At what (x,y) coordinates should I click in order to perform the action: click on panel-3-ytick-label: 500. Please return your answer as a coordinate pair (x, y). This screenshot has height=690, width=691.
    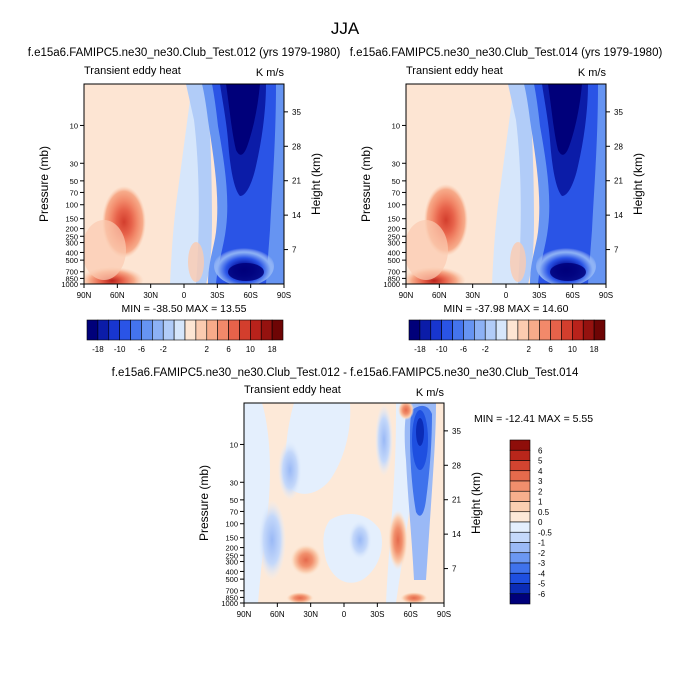
    Looking at the image, I should click on (231, 579).